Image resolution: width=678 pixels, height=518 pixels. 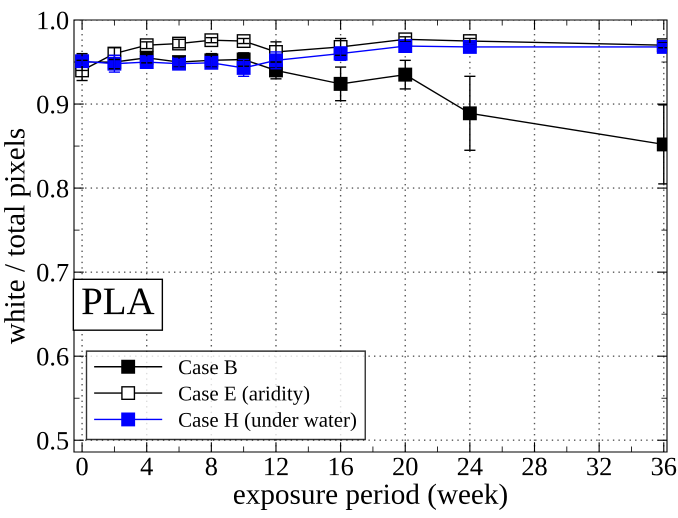 What do you see at coordinates (52, 357) in the screenshot?
I see `y-tick-label: 0.6` at bounding box center [52, 357].